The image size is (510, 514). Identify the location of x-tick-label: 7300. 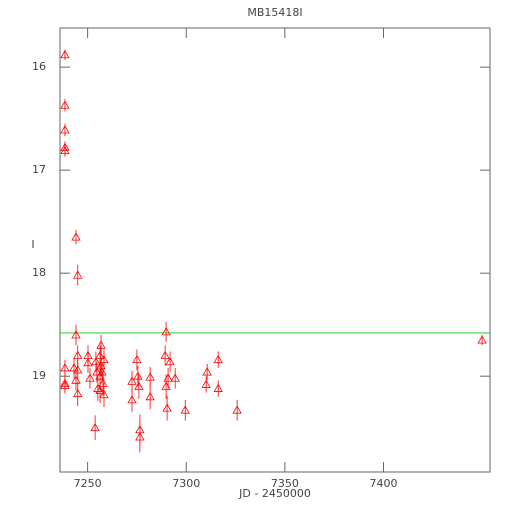
(186, 483).